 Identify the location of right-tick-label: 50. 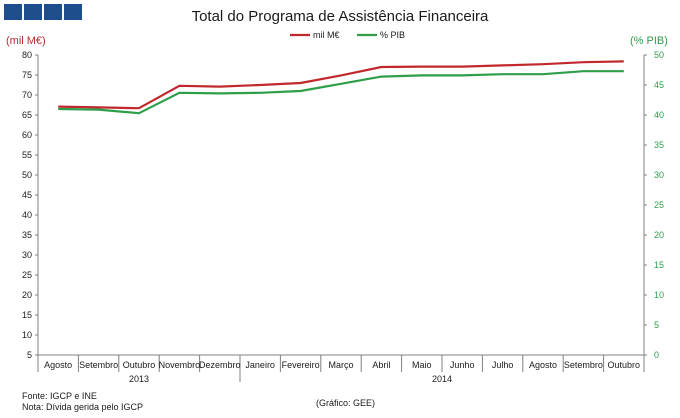
(659, 55).